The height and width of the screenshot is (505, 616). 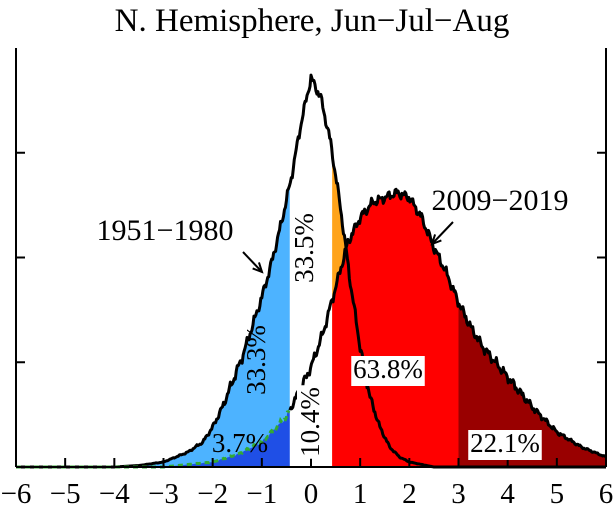 I want to click on x-tick-label: 3, so click(x=458, y=491).